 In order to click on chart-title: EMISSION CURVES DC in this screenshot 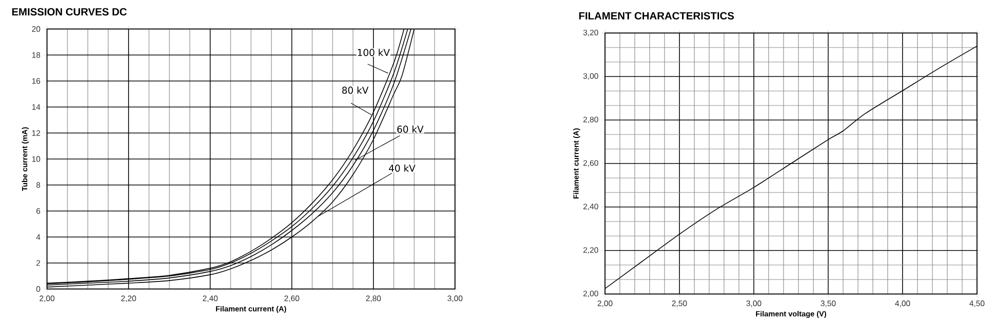, I will do `click(69, 12)`.